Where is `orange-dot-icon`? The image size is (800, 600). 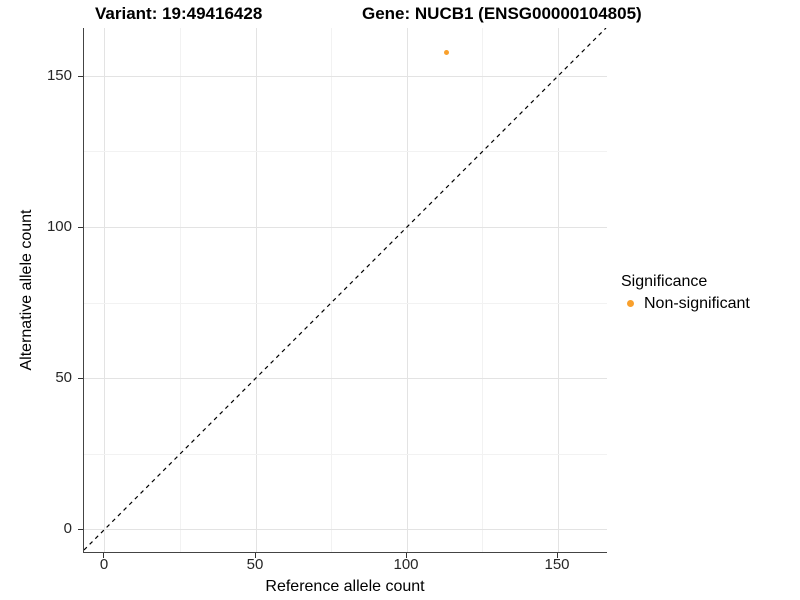 orange-dot-icon is located at coordinates (630, 303).